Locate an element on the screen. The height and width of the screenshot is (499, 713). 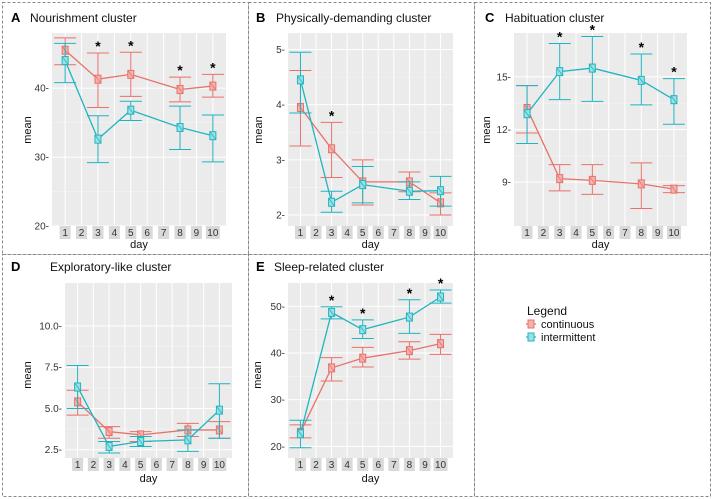
x-tick-label: 1 is located at coordinates (65, 233).